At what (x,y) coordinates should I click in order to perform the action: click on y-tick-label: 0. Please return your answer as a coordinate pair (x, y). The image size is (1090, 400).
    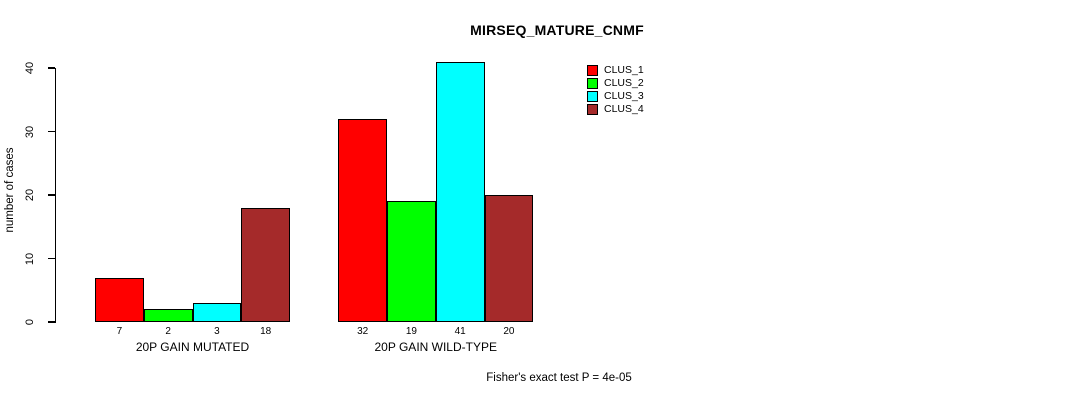
    Looking at the image, I should click on (30, 322).